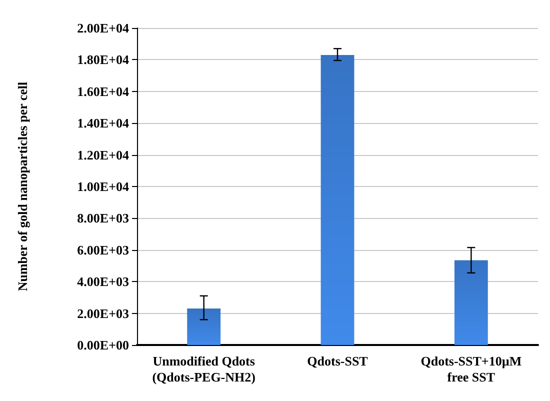 This screenshot has height=401, width=550. What do you see at coordinates (337, 361) in the screenshot?
I see `x-tick-label: Qdots-SST` at bounding box center [337, 361].